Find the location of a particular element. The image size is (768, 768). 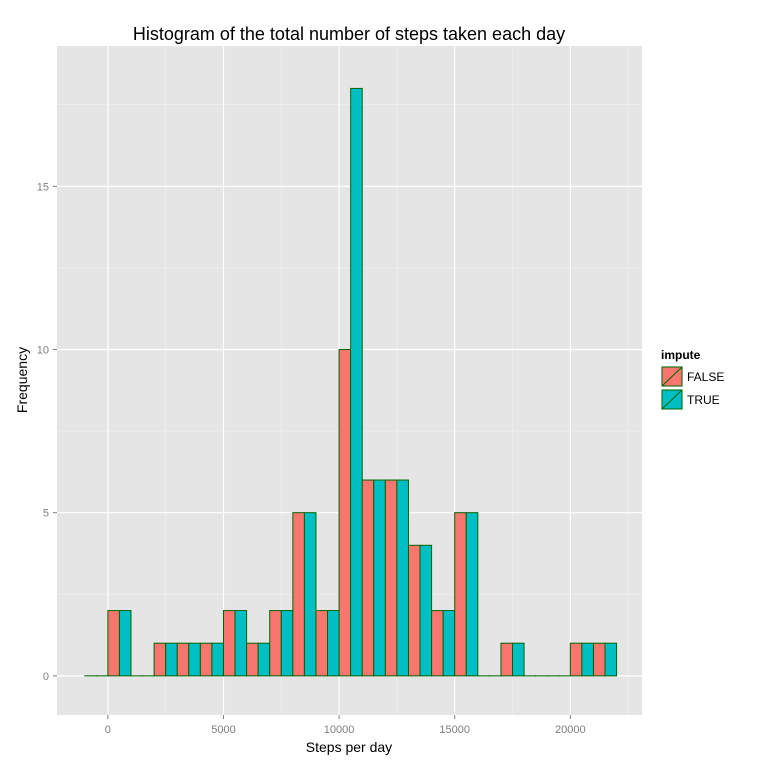

legend-title: impute is located at coordinates (681, 355).